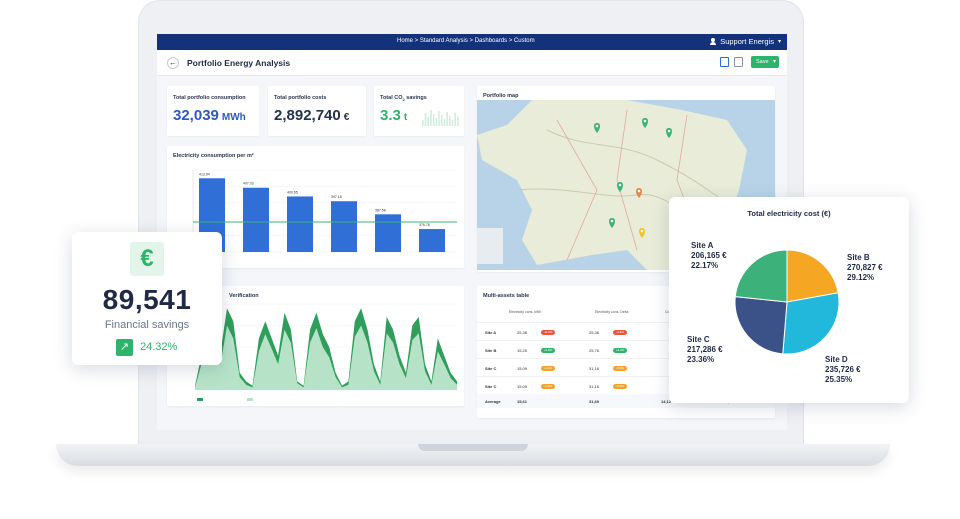  I want to click on back-button: ←, so click(173, 63).